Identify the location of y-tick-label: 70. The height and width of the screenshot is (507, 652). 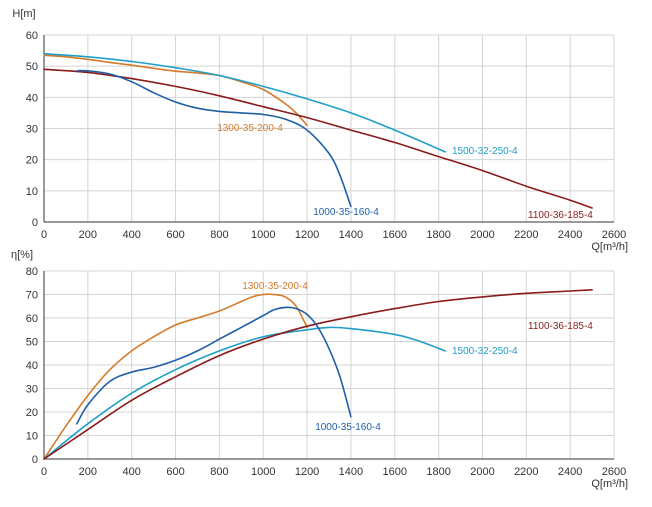
(32, 296).